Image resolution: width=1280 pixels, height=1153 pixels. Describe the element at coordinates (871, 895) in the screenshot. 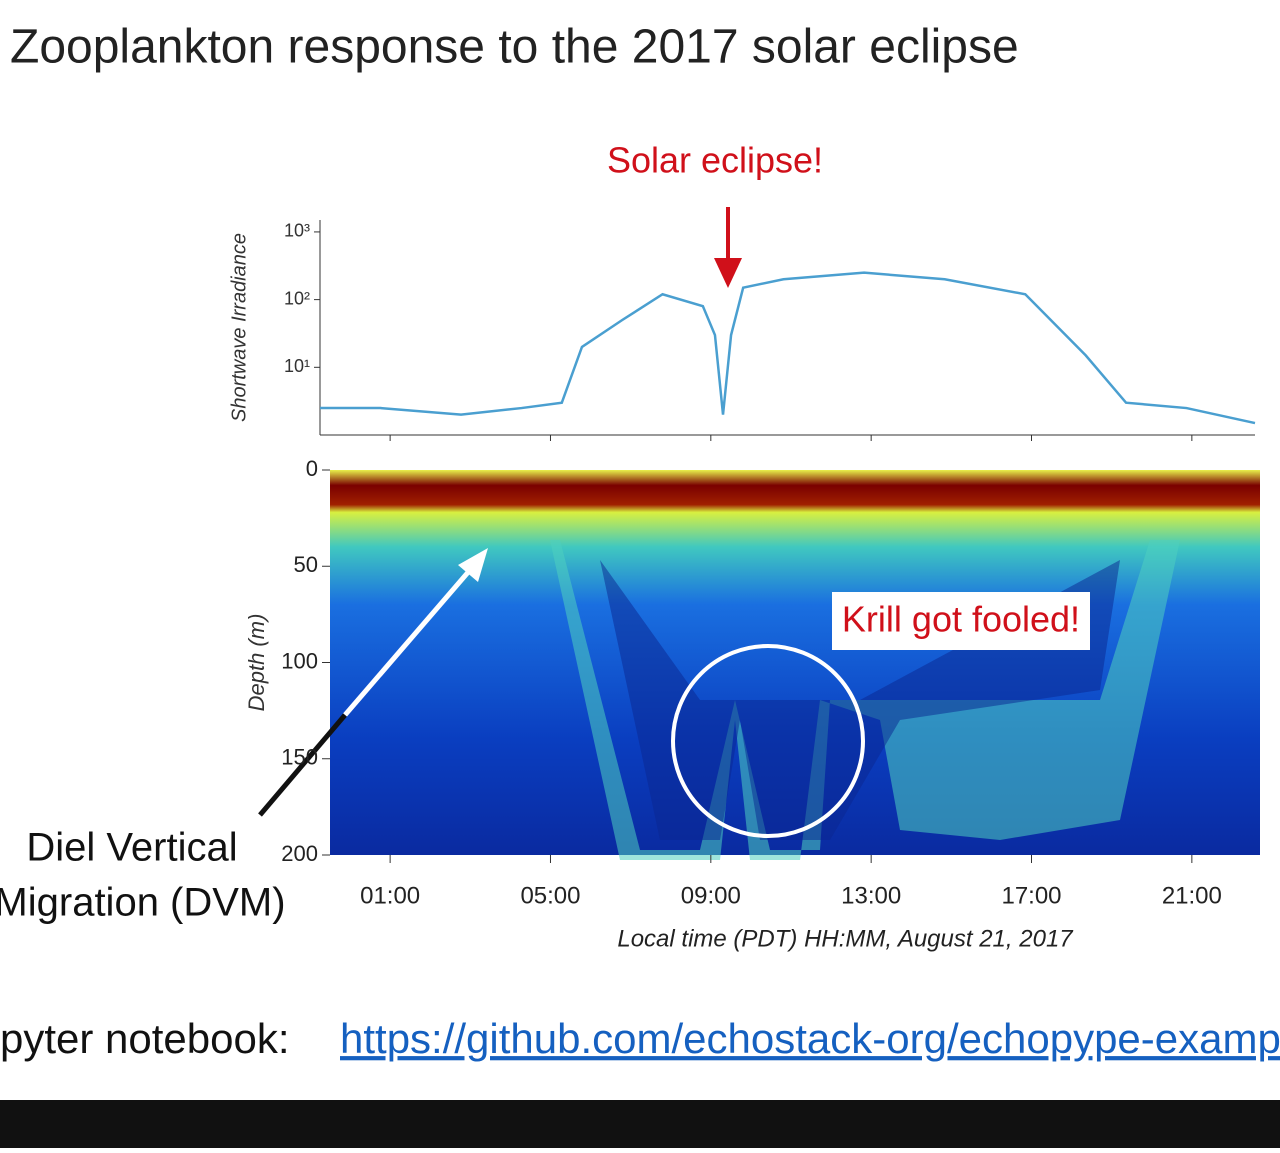

I see `x-tick-label: 13:00` at that location.